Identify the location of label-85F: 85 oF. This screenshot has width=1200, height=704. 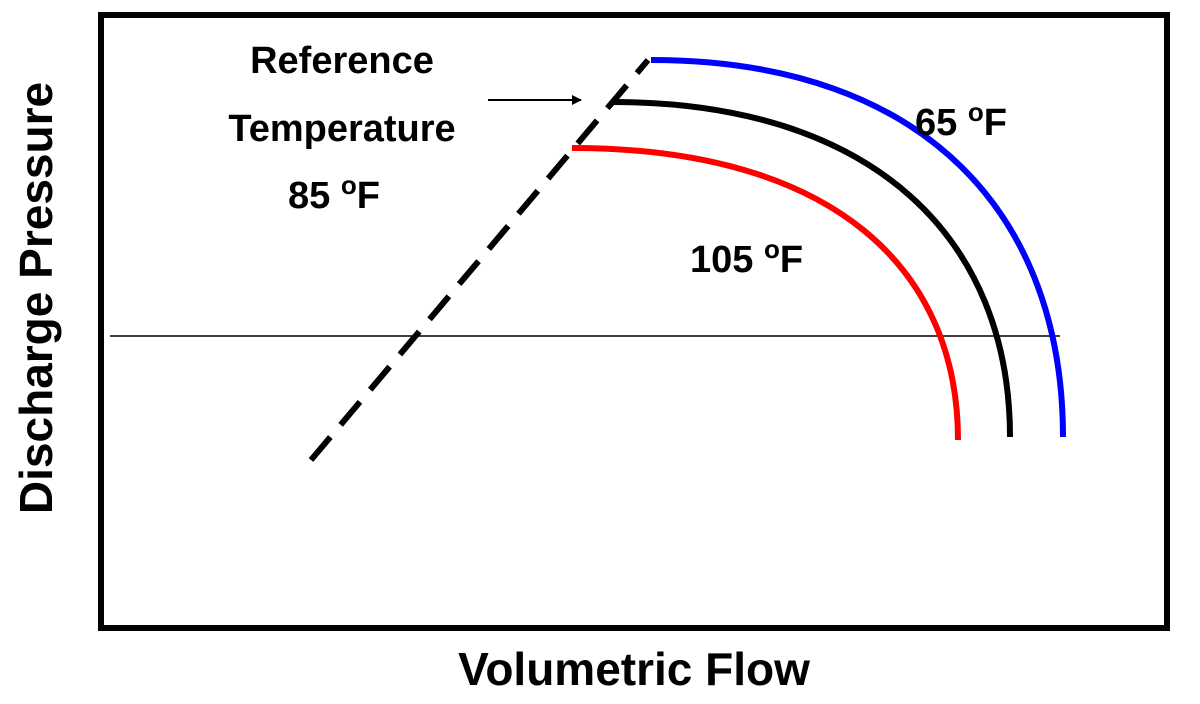
(334, 193).